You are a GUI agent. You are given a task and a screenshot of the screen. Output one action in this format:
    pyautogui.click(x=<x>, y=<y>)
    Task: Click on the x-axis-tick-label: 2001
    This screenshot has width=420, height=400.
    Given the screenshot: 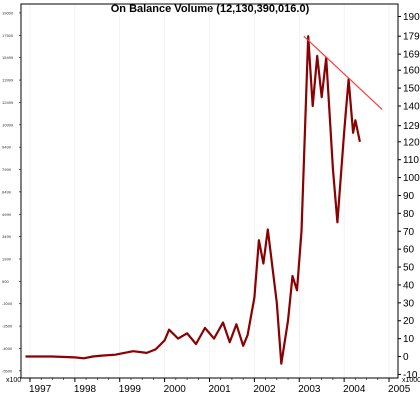 What is the action you would take?
    pyautogui.click(x=220, y=389)
    